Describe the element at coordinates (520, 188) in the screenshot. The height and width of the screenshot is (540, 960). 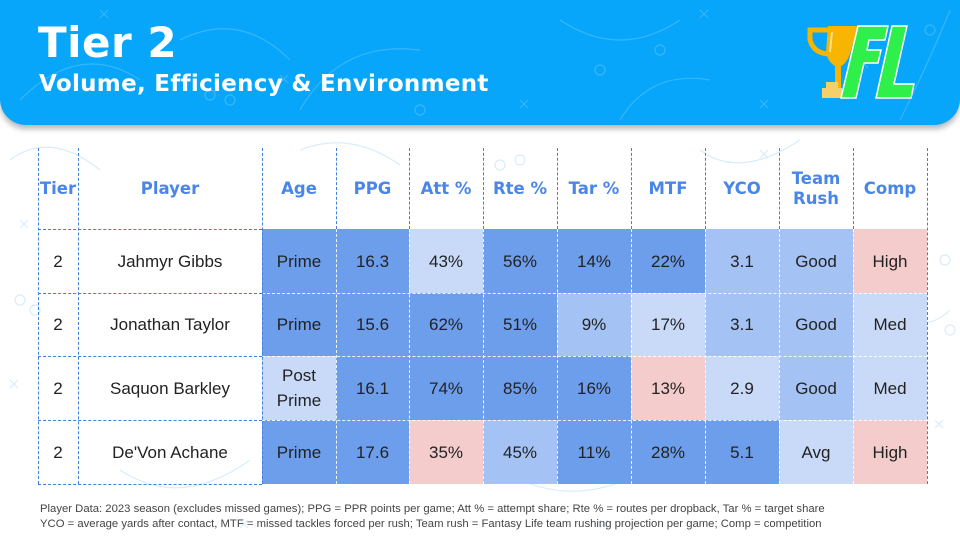
I see `column-header-rte-pct: Rte %` at that location.